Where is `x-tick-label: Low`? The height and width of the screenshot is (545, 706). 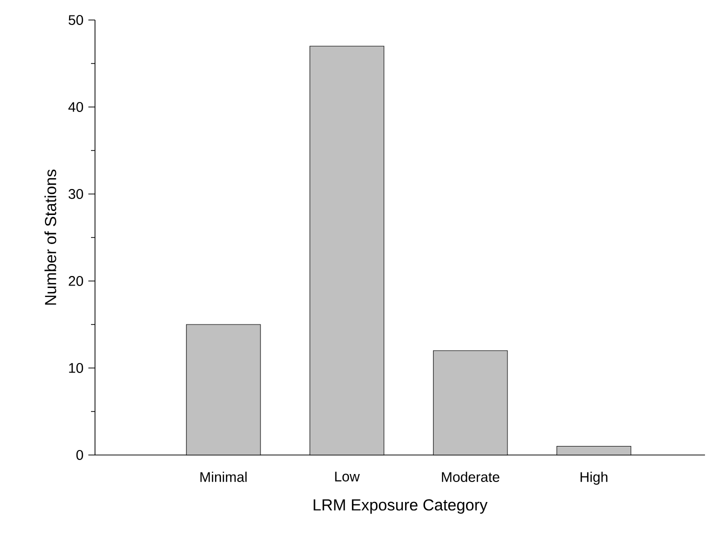 x-tick-label: Low is located at coordinates (347, 477).